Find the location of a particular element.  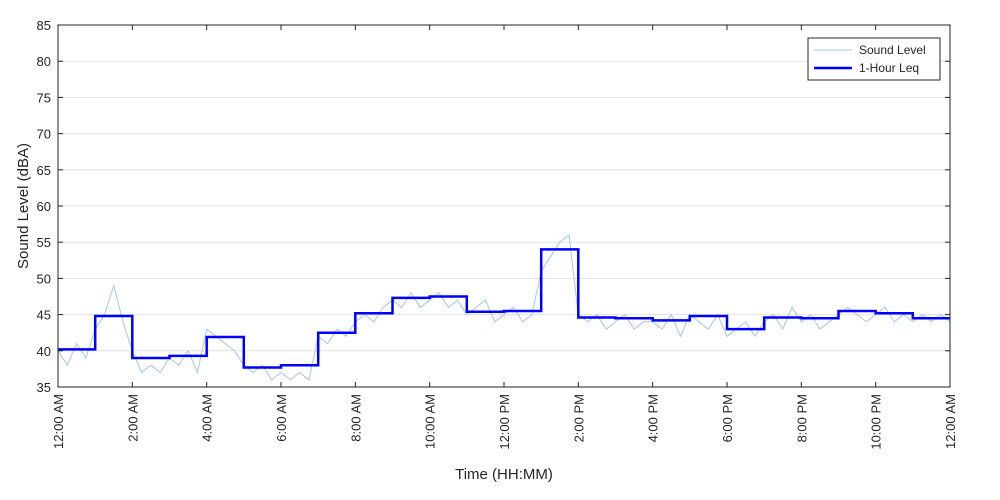

x-tick-label: 10:00 AM is located at coordinates (430, 421).